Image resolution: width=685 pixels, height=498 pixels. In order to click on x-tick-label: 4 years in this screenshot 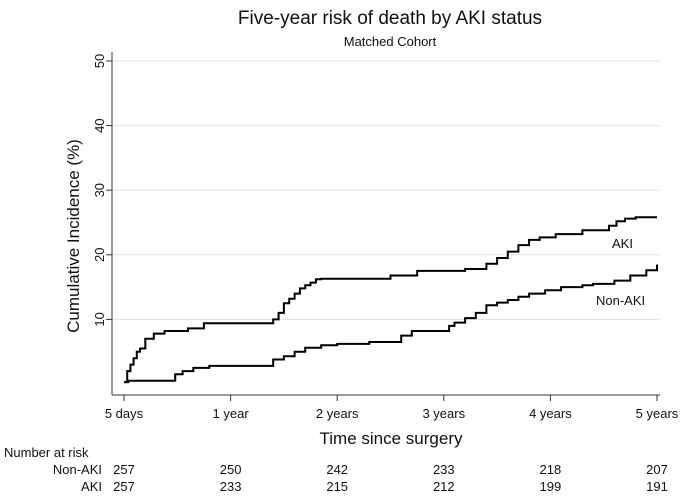, I will do `click(550, 413)`.